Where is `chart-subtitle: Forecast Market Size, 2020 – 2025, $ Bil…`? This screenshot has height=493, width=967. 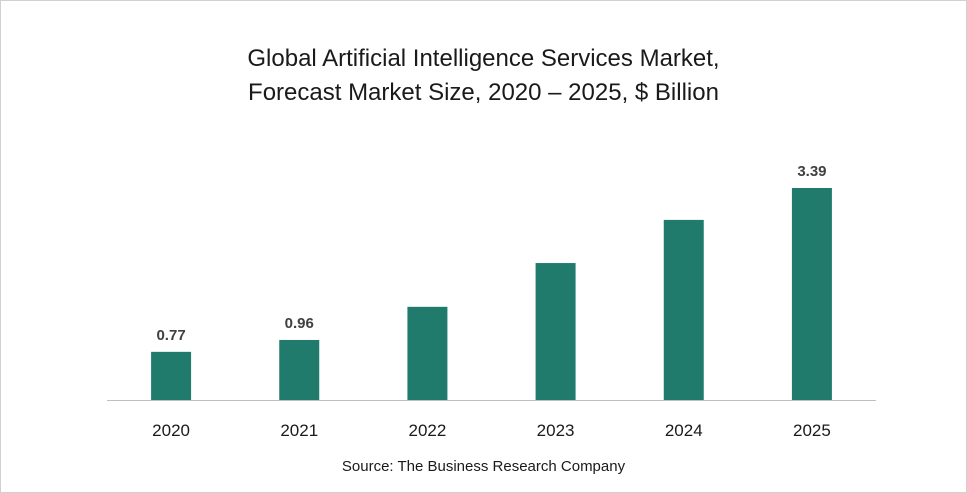 chart-subtitle: Forecast Market Size, 2020 – 2025, $ Bil… is located at coordinates (483, 92).